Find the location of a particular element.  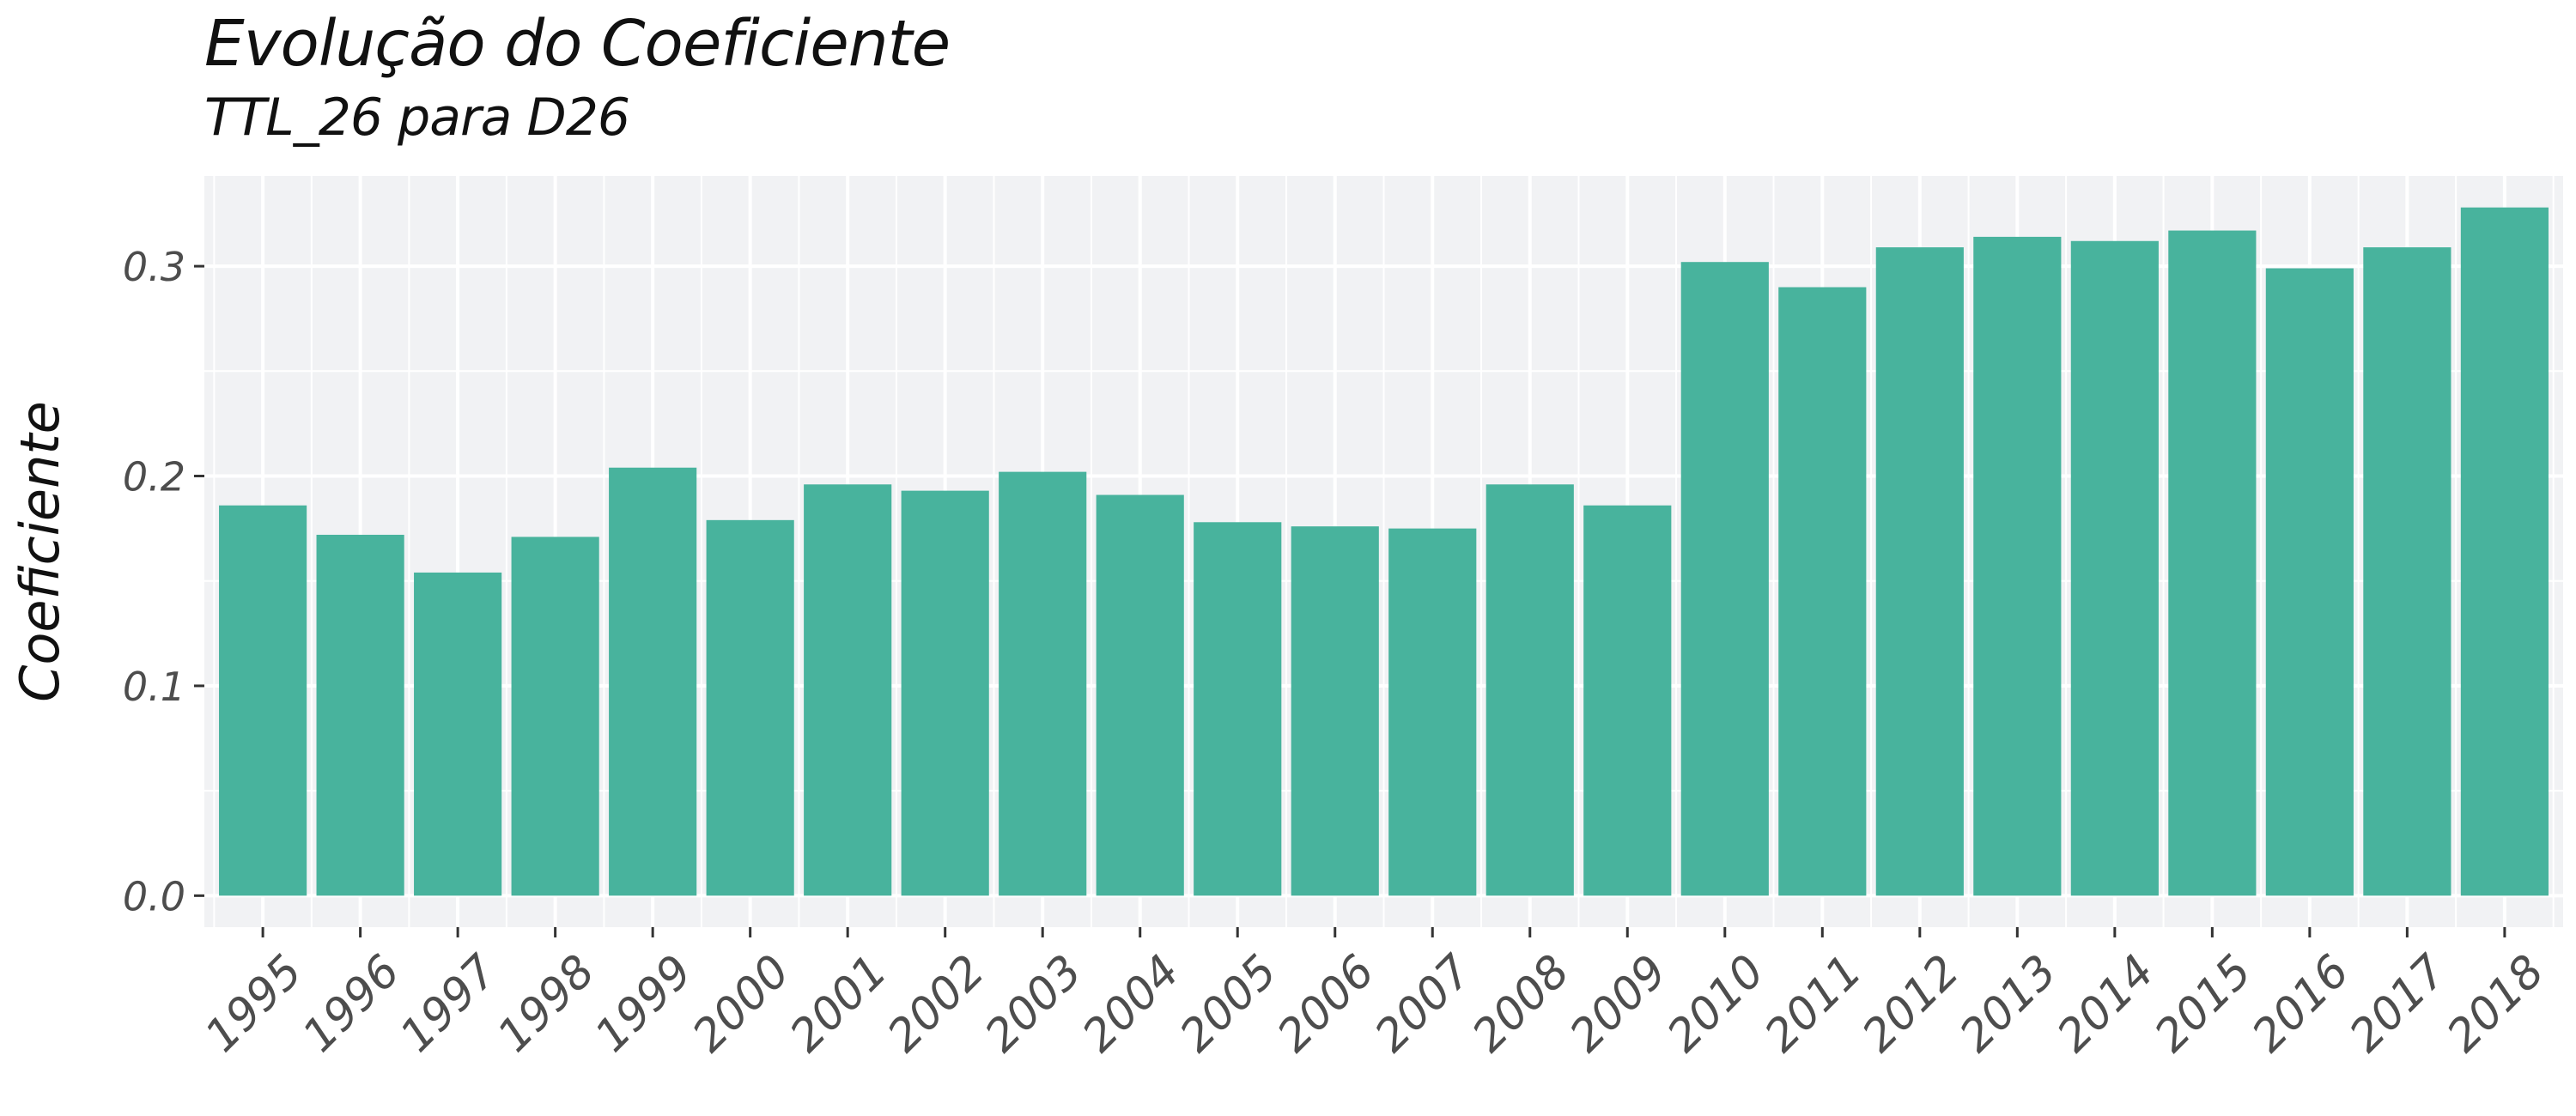

x-tick-label: 2003 is located at coordinates (1034, 1004).